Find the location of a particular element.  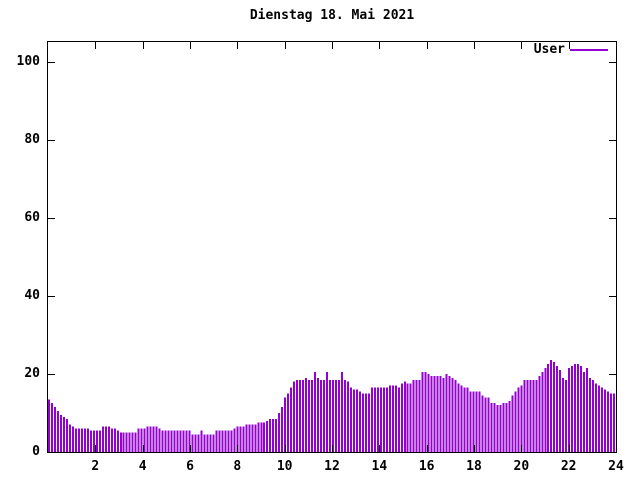

x-tick-label: 8 is located at coordinates (237, 466).